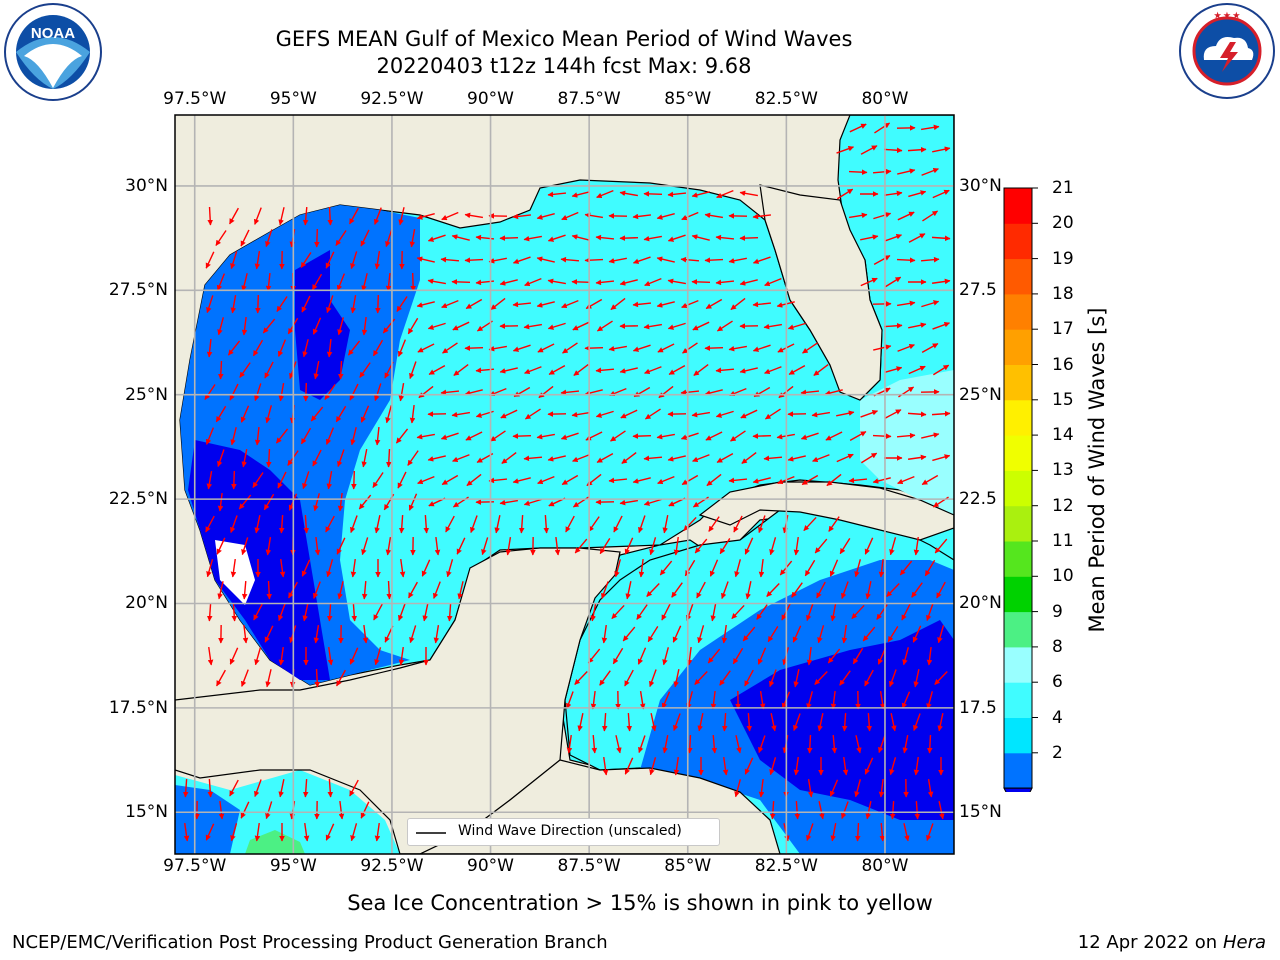 Image resolution: width=1280 pixels, height=960 pixels. Describe the element at coordinates (885, 866) in the screenshot. I see `lon-tick-label: 80°W` at that location.